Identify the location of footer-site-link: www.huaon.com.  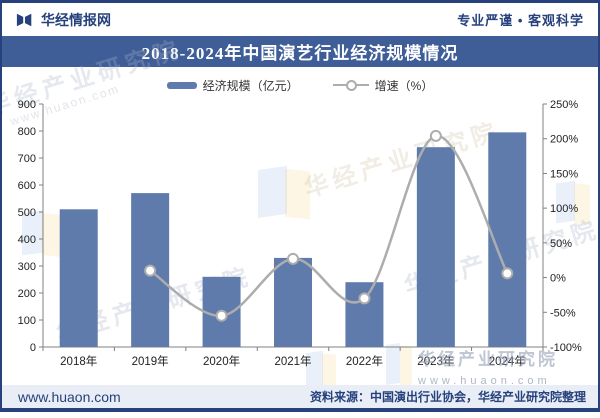
(69, 396).